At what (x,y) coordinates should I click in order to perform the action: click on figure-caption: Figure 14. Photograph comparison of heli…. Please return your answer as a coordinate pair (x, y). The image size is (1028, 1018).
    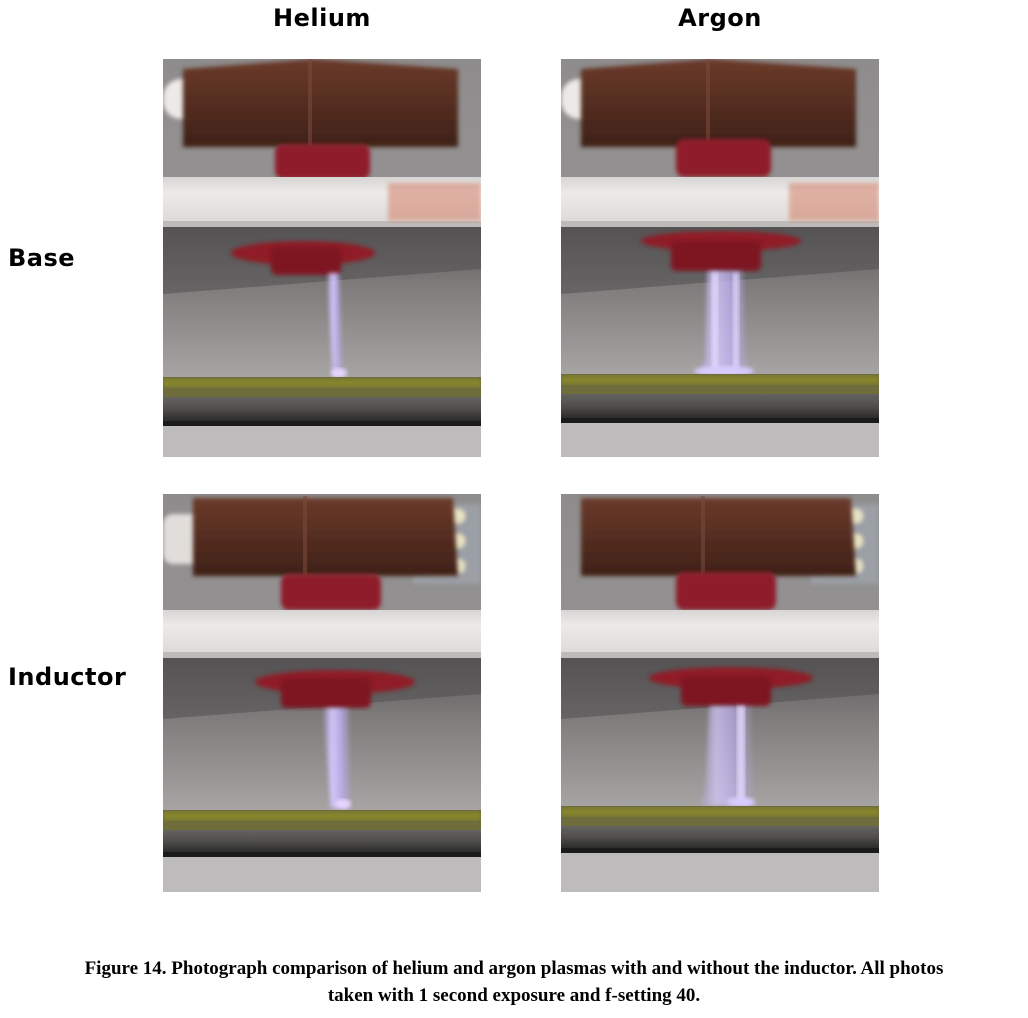
    Looking at the image, I should click on (514, 982).